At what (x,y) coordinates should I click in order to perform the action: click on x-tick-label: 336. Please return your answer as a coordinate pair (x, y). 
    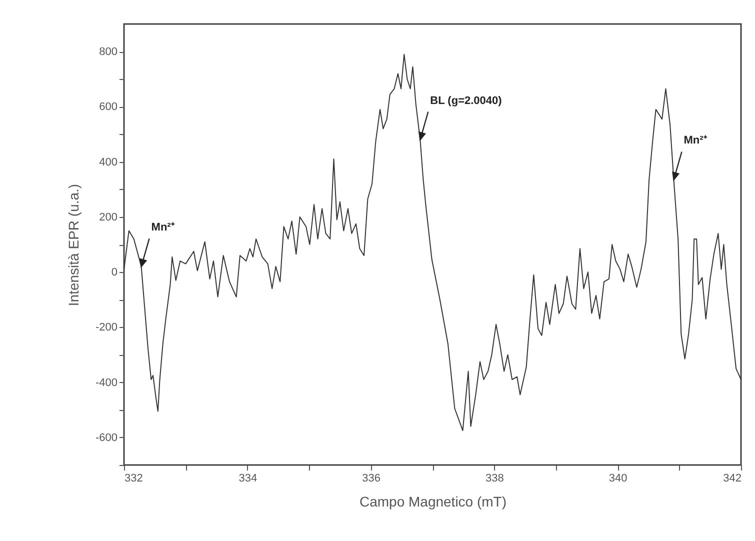
    Looking at the image, I should click on (371, 478).